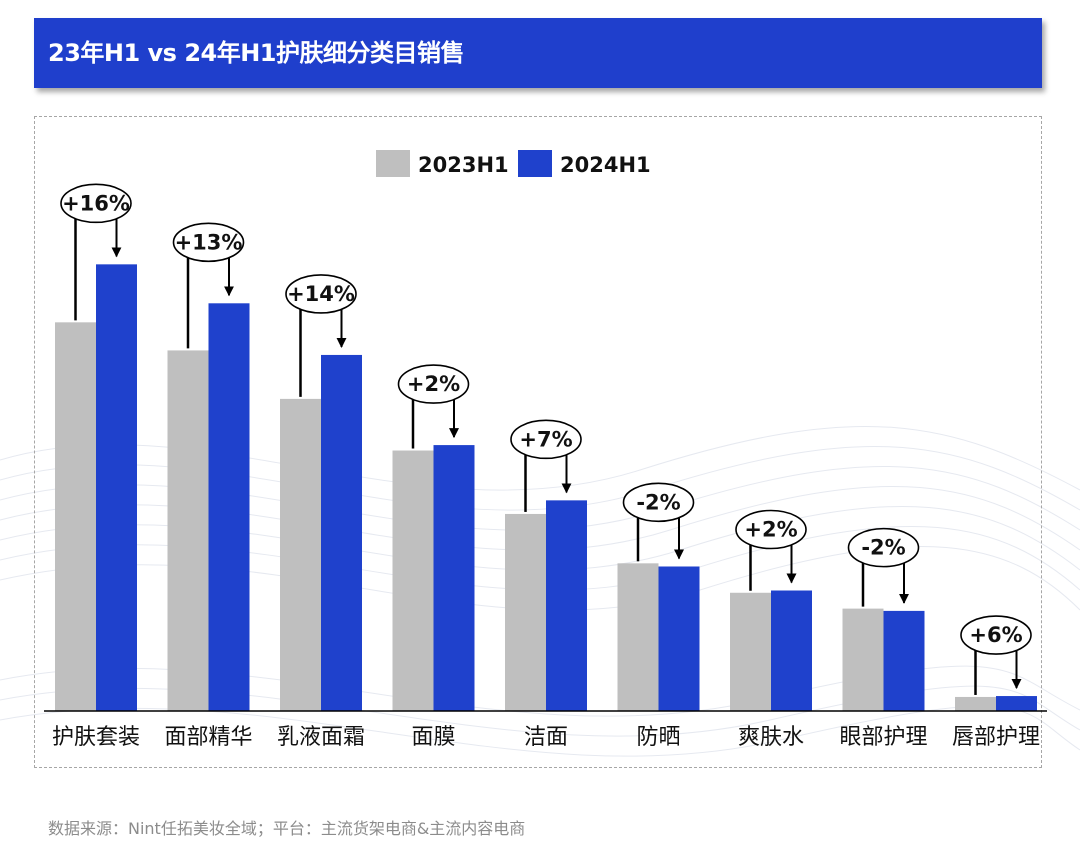 This screenshot has height=859, width=1080. Describe the element at coordinates (535, 163) in the screenshot. I see `legend-swatch-2024h1` at that location.